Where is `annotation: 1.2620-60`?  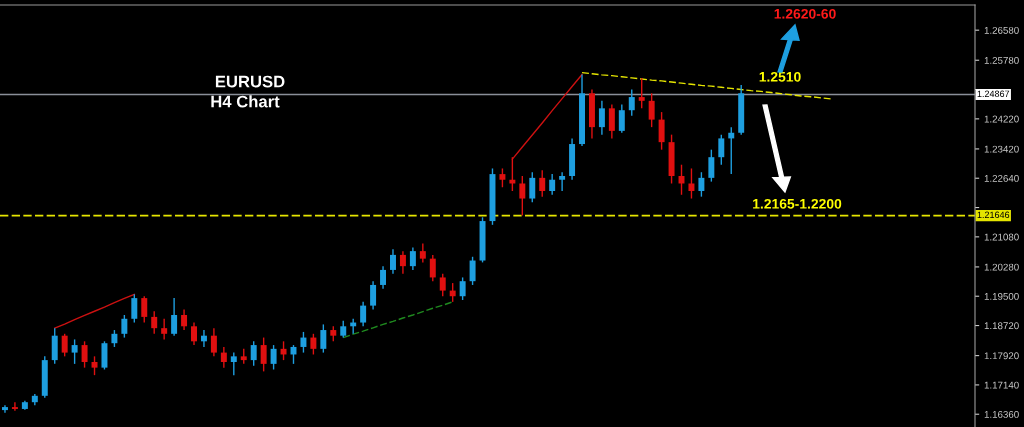 annotation: 1.2620-60 is located at coordinates (805, 13).